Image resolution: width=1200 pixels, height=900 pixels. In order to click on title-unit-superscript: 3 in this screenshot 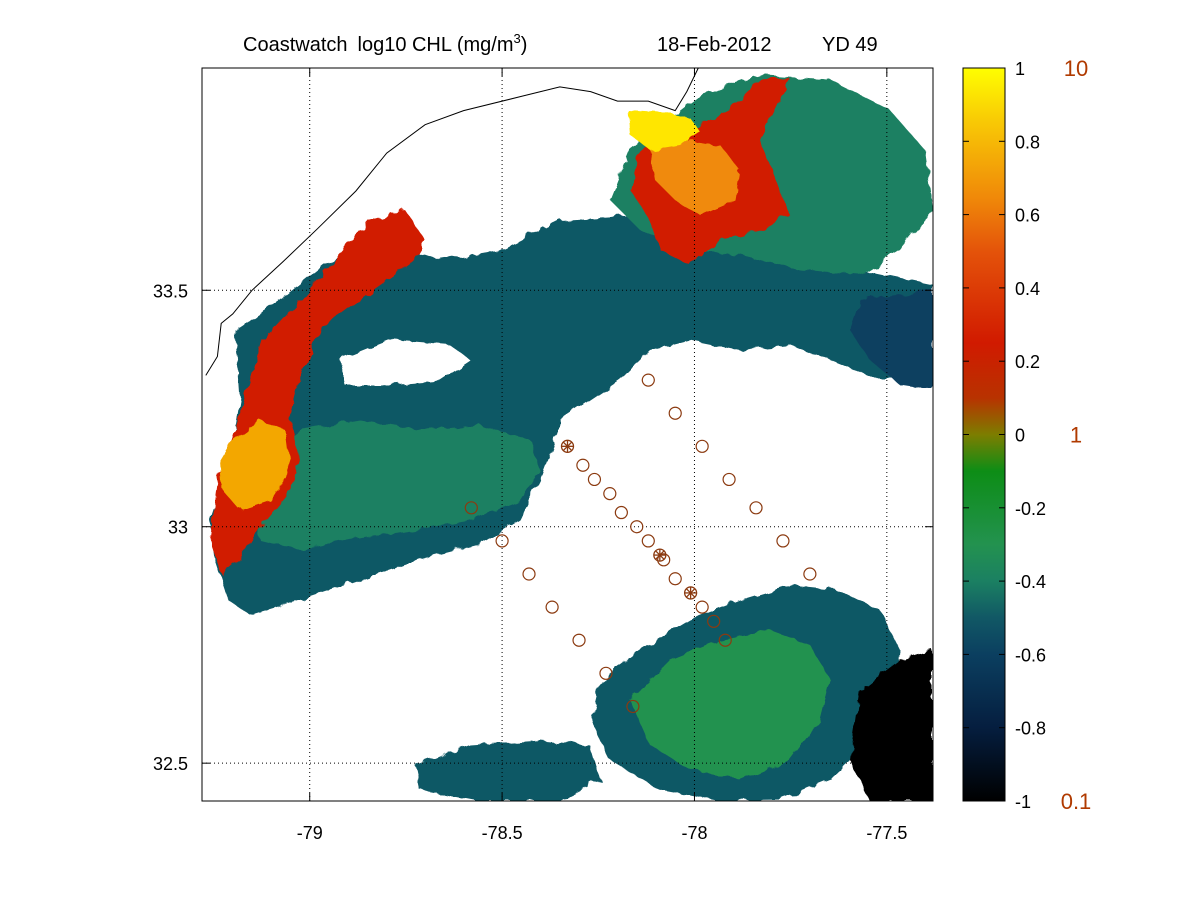, I will do `click(516, 38)`.